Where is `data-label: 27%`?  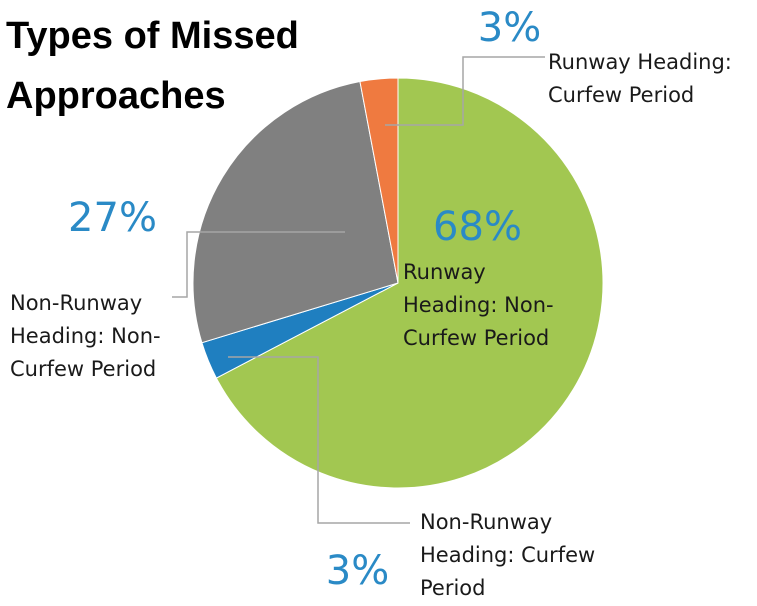
data-label: 27% is located at coordinates (112, 218).